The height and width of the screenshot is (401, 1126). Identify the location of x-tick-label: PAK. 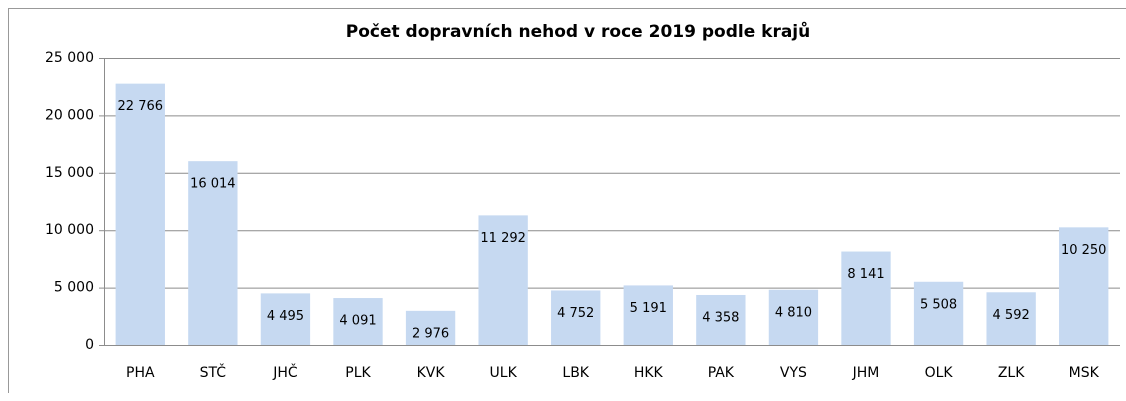
(721, 373).